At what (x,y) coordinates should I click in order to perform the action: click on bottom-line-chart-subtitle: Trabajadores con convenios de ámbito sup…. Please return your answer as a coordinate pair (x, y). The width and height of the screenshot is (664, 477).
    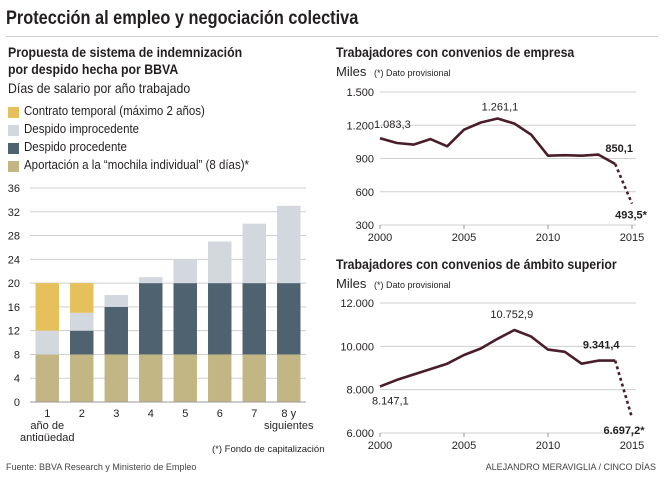
    Looking at the image, I should click on (476, 264).